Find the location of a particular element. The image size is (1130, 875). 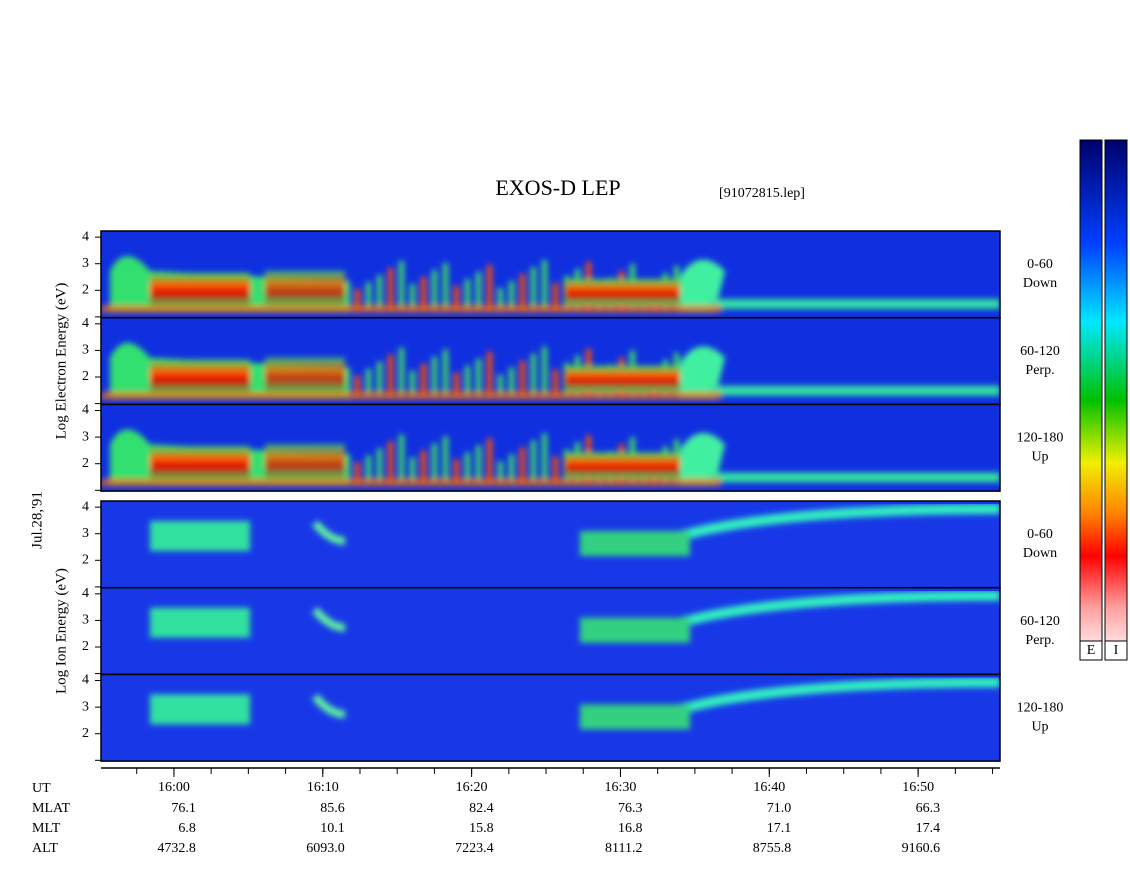

row-label: MLAT is located at coordinates (51, 808).